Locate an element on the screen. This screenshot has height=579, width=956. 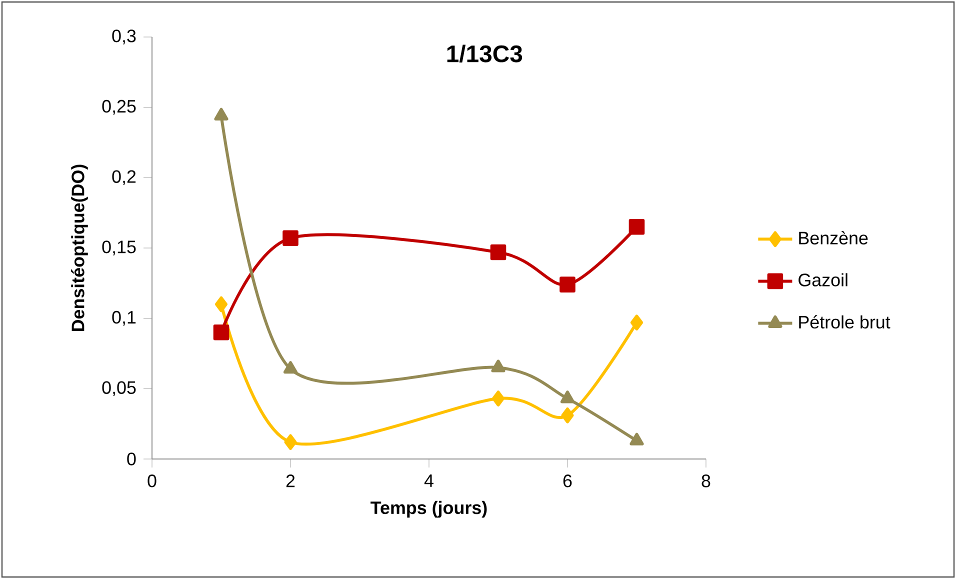
y-tick-label: 0,2 is located at coordinates (124, 178).